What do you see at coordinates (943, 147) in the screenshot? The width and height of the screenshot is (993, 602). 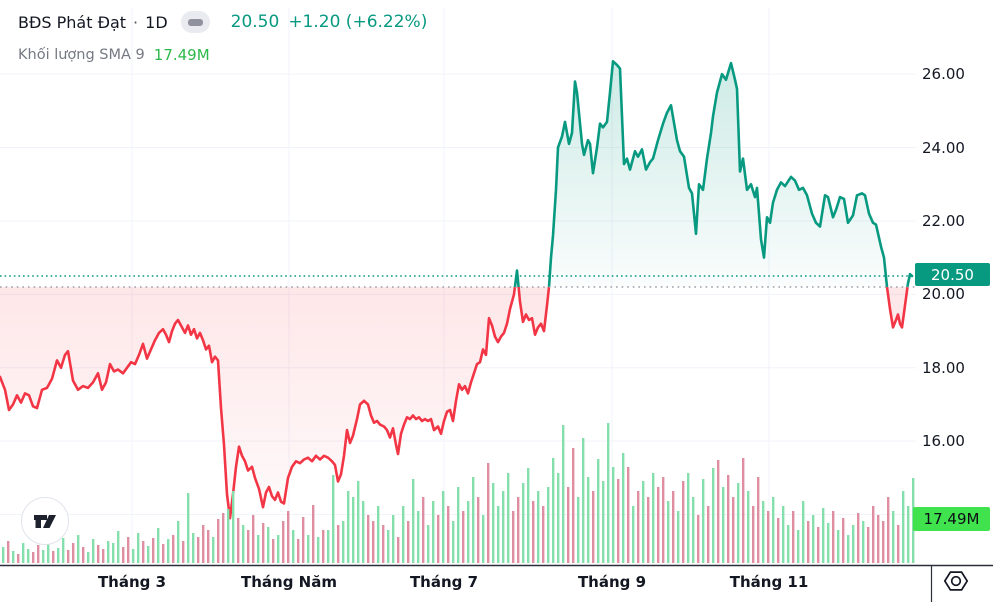 I see `price-axis-label: 24.00` at bounding box center [943, 147].